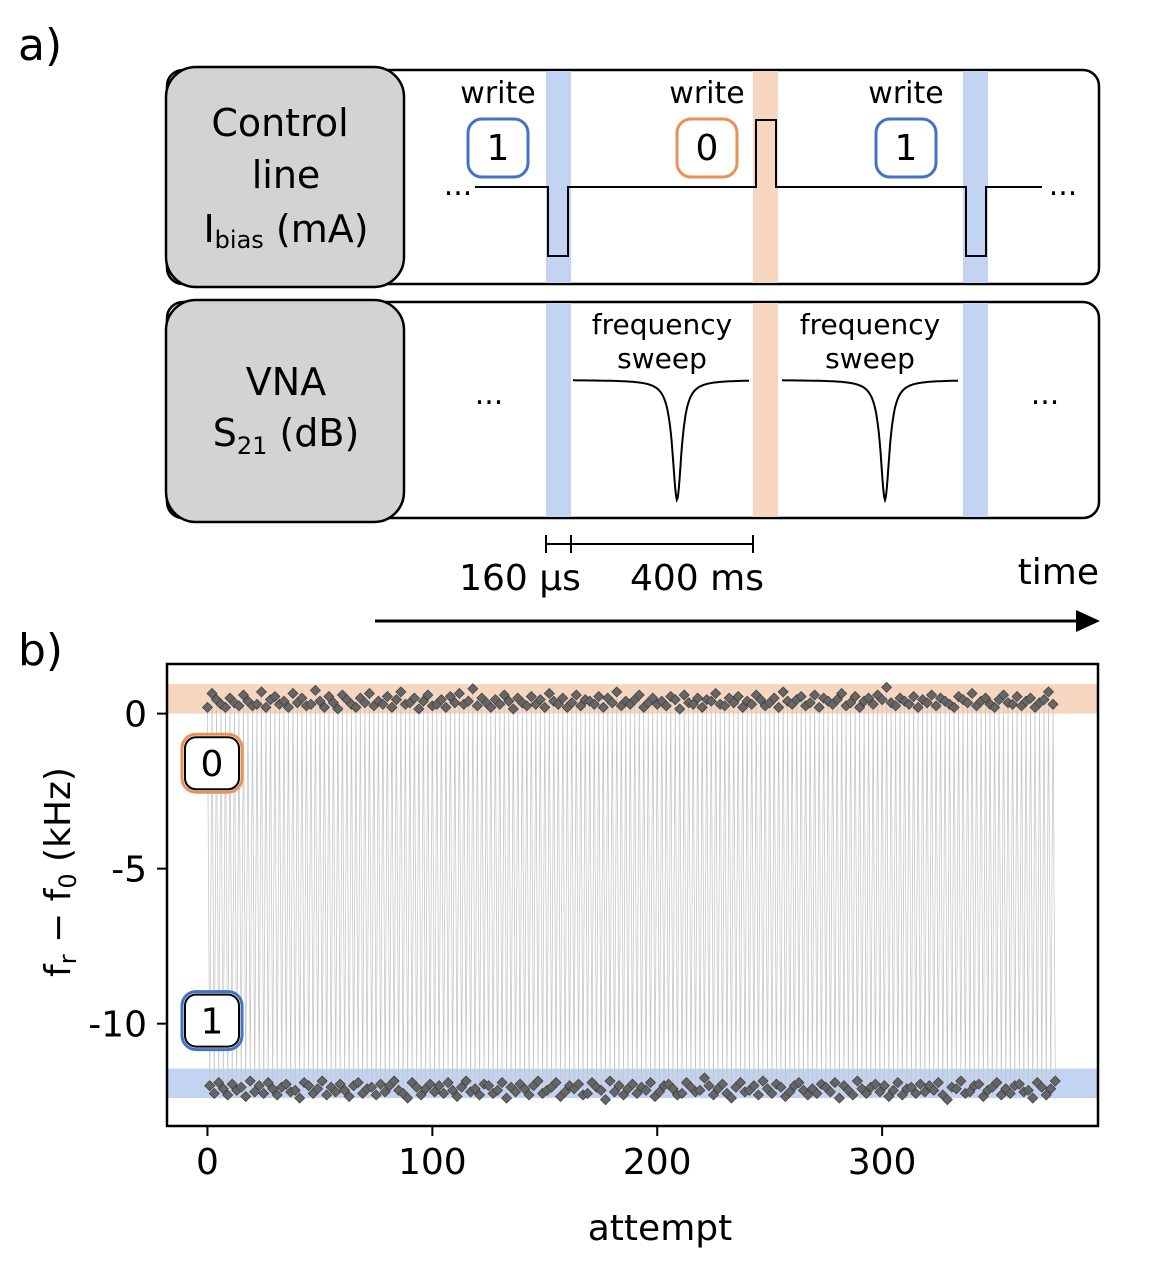 The width and height of the screenshot is (1152, 1266). Describe the element at coordinates (870, 324) in the screenshot. I see `sweep-label-2-line1: frequency` at that location.